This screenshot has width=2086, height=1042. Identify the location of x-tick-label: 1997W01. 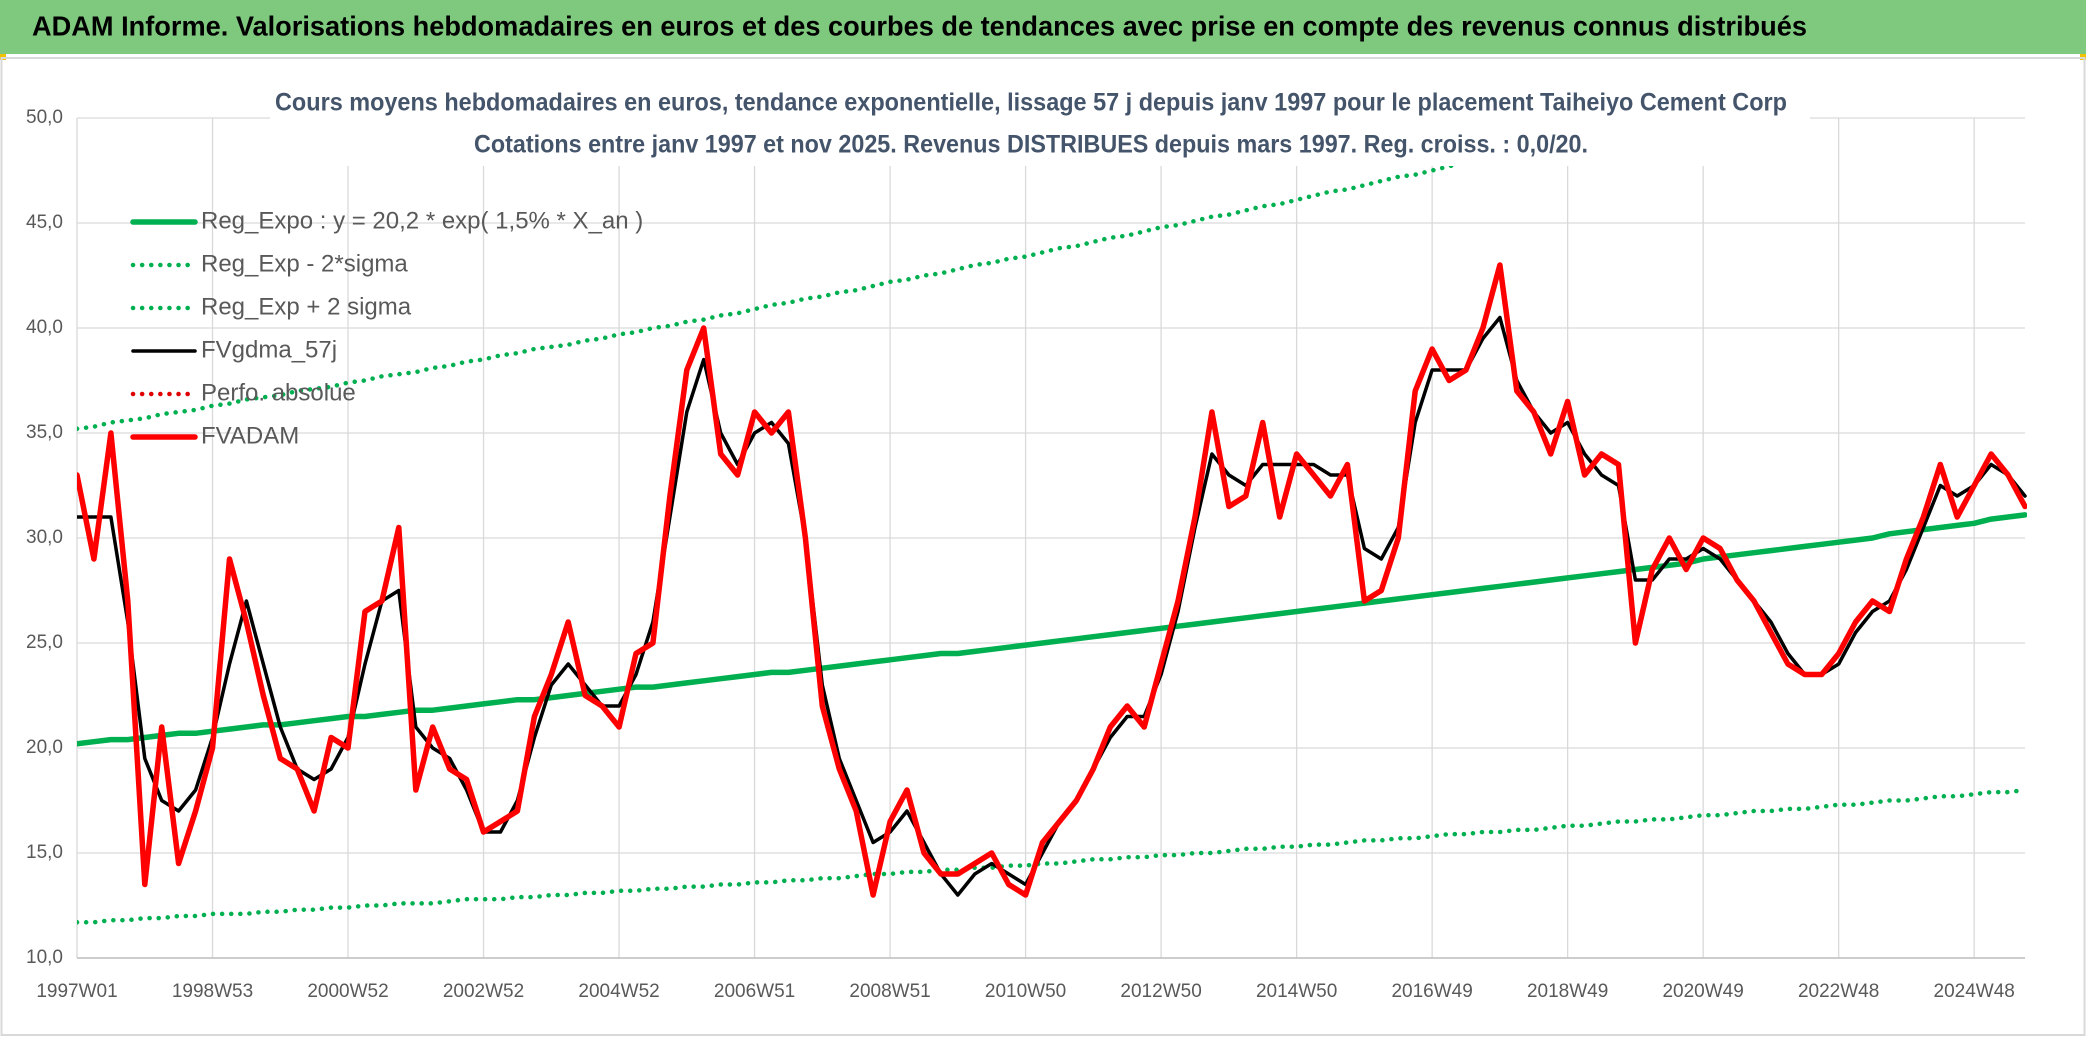
(76, 991).